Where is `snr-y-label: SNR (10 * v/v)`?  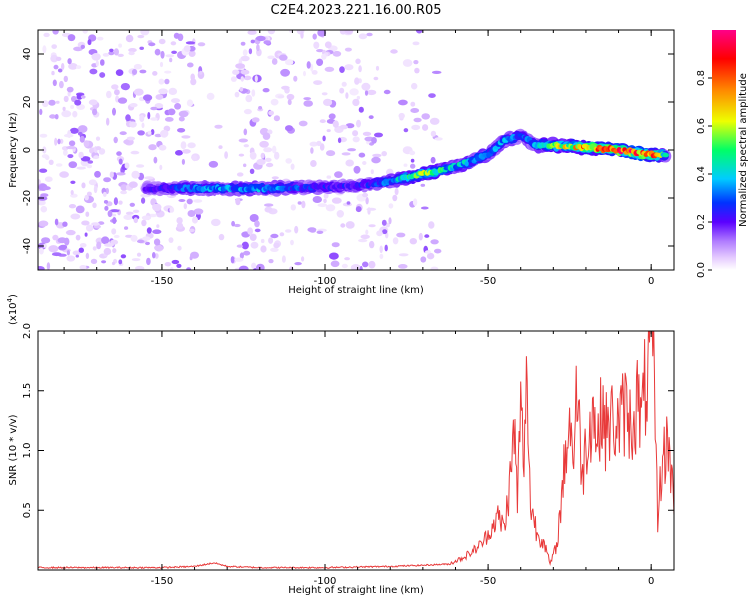
snr-y-label: SNR (10 * v/v) is located at coordinates (13, 449).